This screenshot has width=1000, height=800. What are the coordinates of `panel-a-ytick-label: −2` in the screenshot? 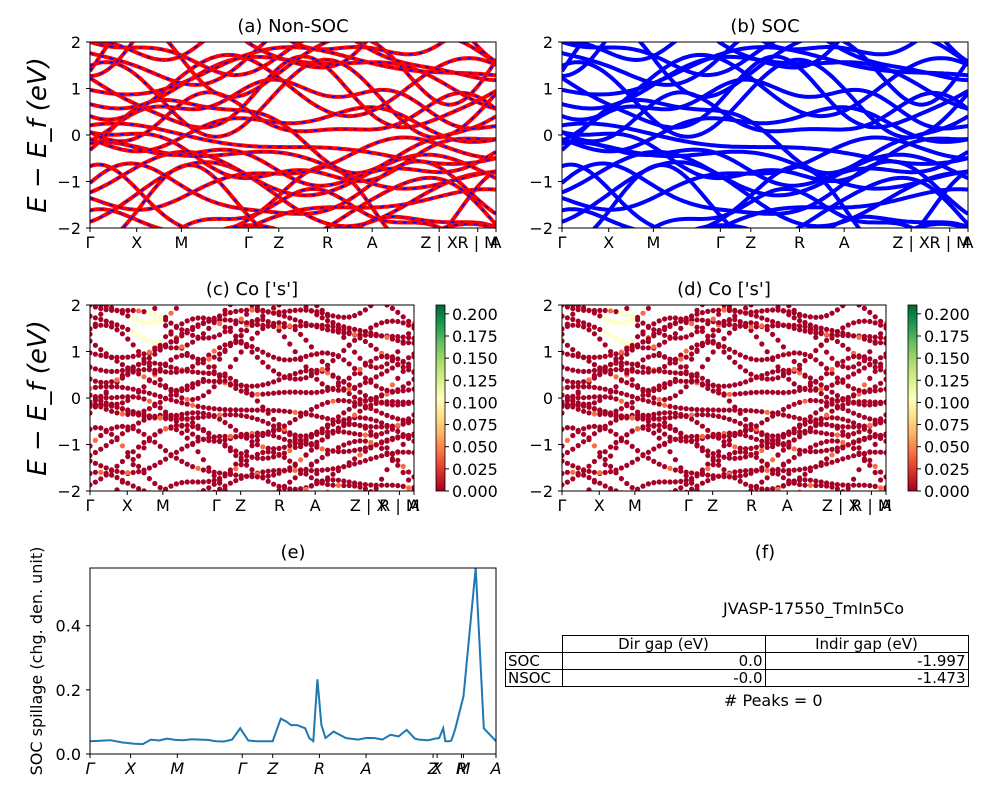 It's located at (69, 228).